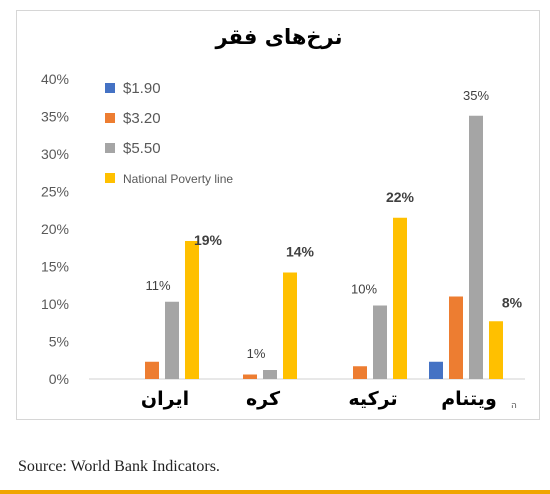 The image size is (550, 494). Describe the element at coordinates (178, 179) in the screenshot. I see `legend-label: National Poverty line` at that location.